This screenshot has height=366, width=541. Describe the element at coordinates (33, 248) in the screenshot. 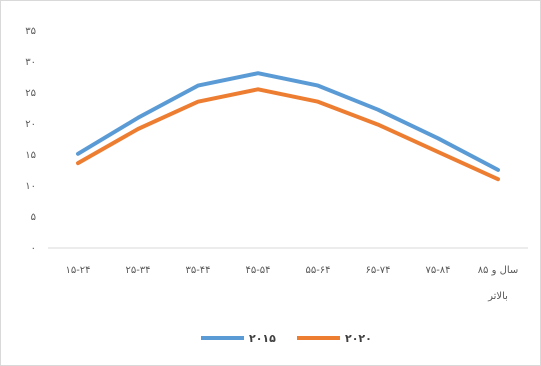

I see `y-tick-label: ۰` at that location.